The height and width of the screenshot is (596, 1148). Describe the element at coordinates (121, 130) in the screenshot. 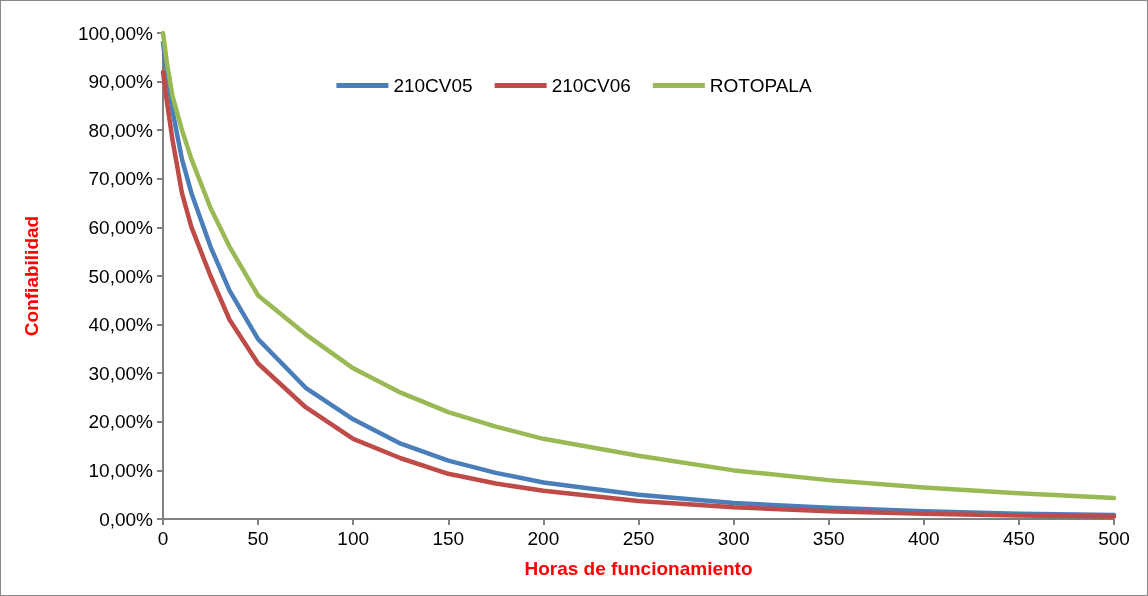

I see `y-tick-label: 80,00%` at that location.